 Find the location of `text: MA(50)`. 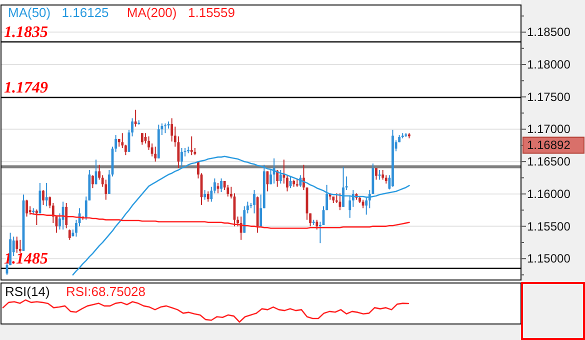

text: MA(50) is located at coordinates (29, 12).